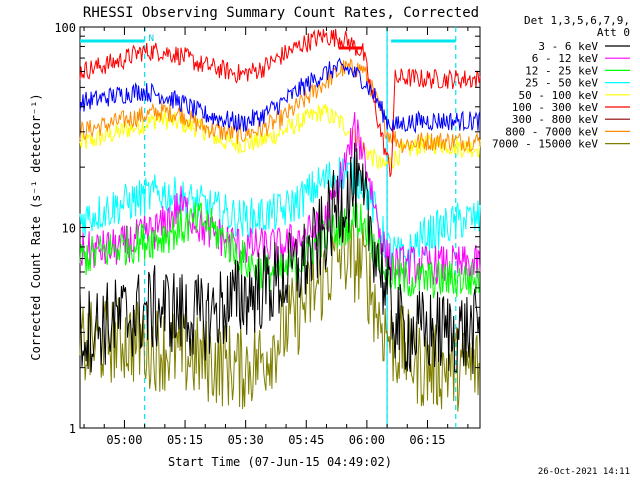 The image size is (640, 480). What do you see at coordinates (551, 131) in the screenshot?
I see `legend-label: 800 - 7000 keV` at bounding box center [551, 131].